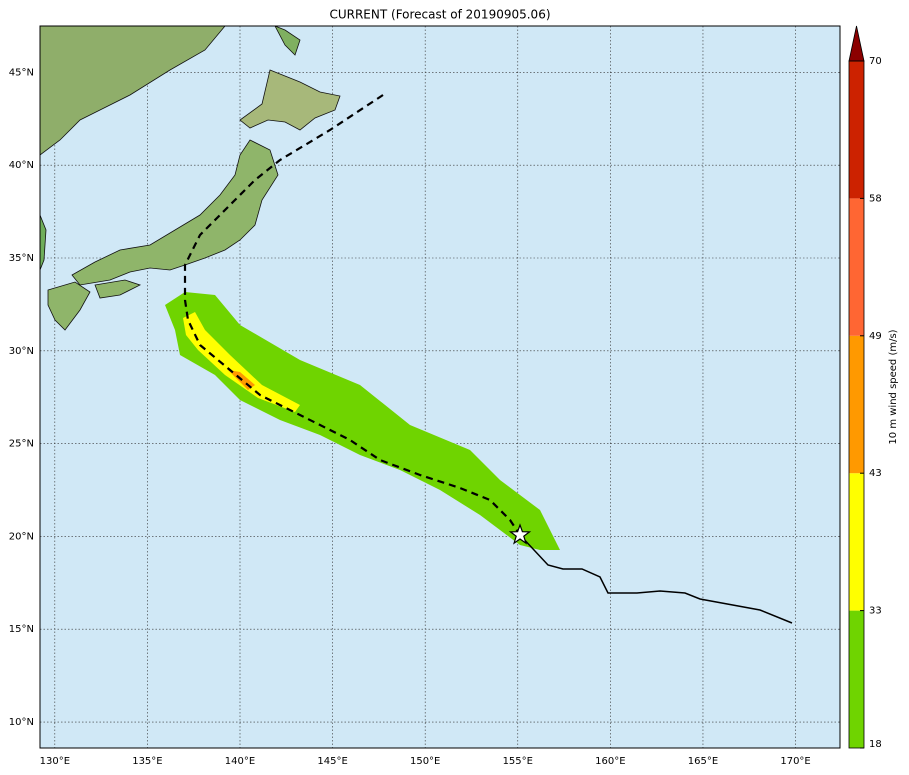  Describe the element at coordinates (439, 15) in the screenshot. I see `map-title: CURRENT (Forecast of 20190905.06)` at that location.